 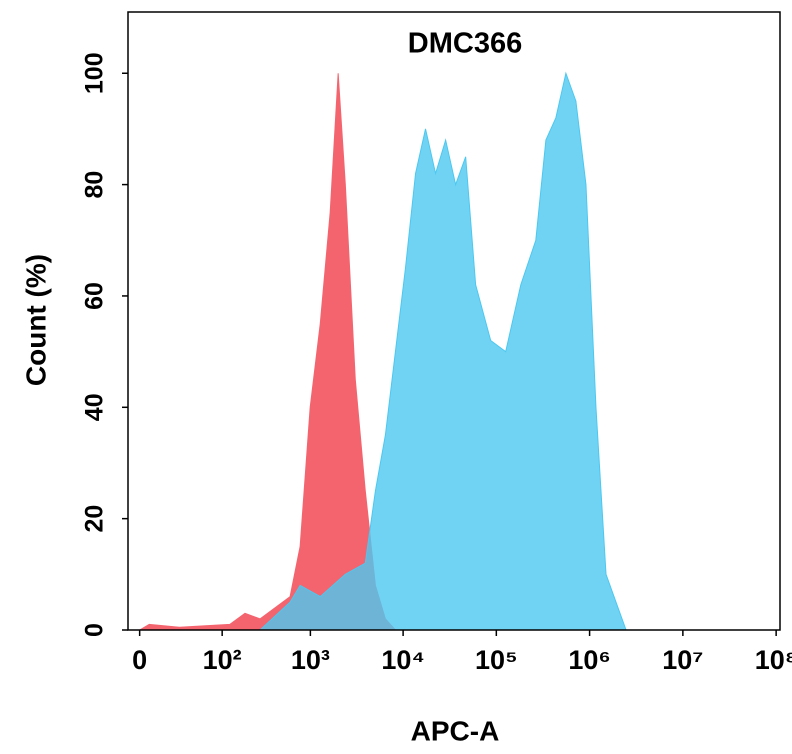 I want to click on x-axis-label: APC-A, so click(x=455, y=730).